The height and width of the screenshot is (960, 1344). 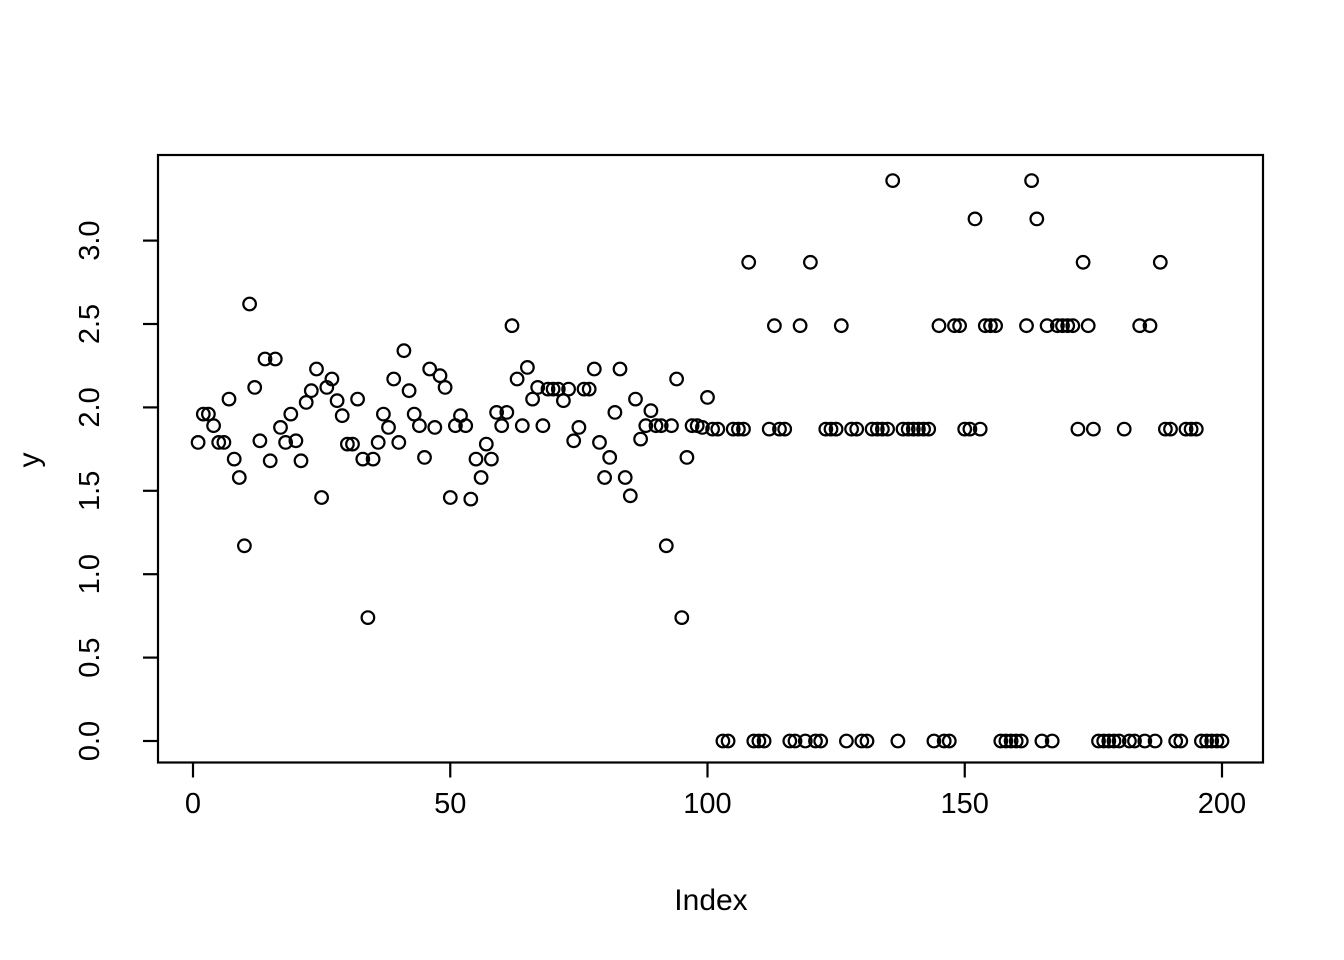 I want to click on y-axis-tick-label: 0.5, so click(x=90, y=657).